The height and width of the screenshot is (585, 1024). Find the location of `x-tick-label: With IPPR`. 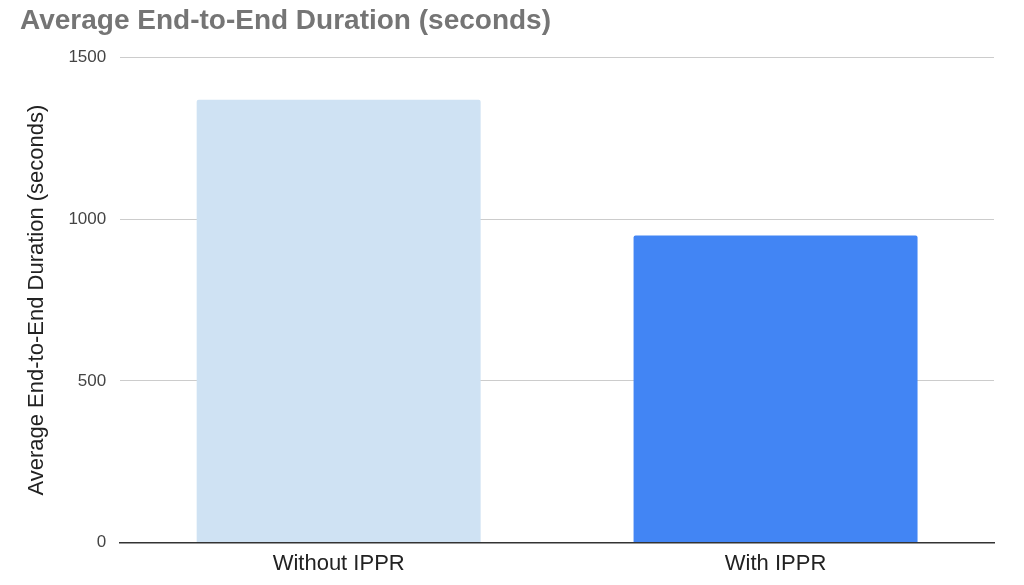

x-tick-label: With IPPR is located at coordinates (775, 562).